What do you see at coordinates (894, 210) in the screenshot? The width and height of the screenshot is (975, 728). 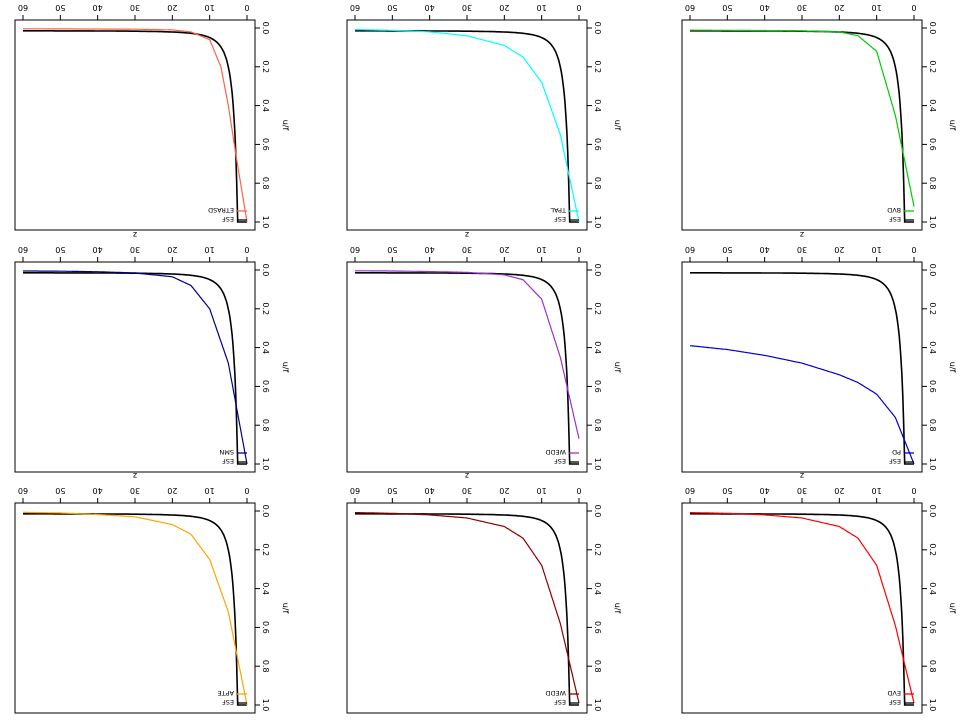 I see `legend-label-bvd: BVD` at bounding box center [894, 210].